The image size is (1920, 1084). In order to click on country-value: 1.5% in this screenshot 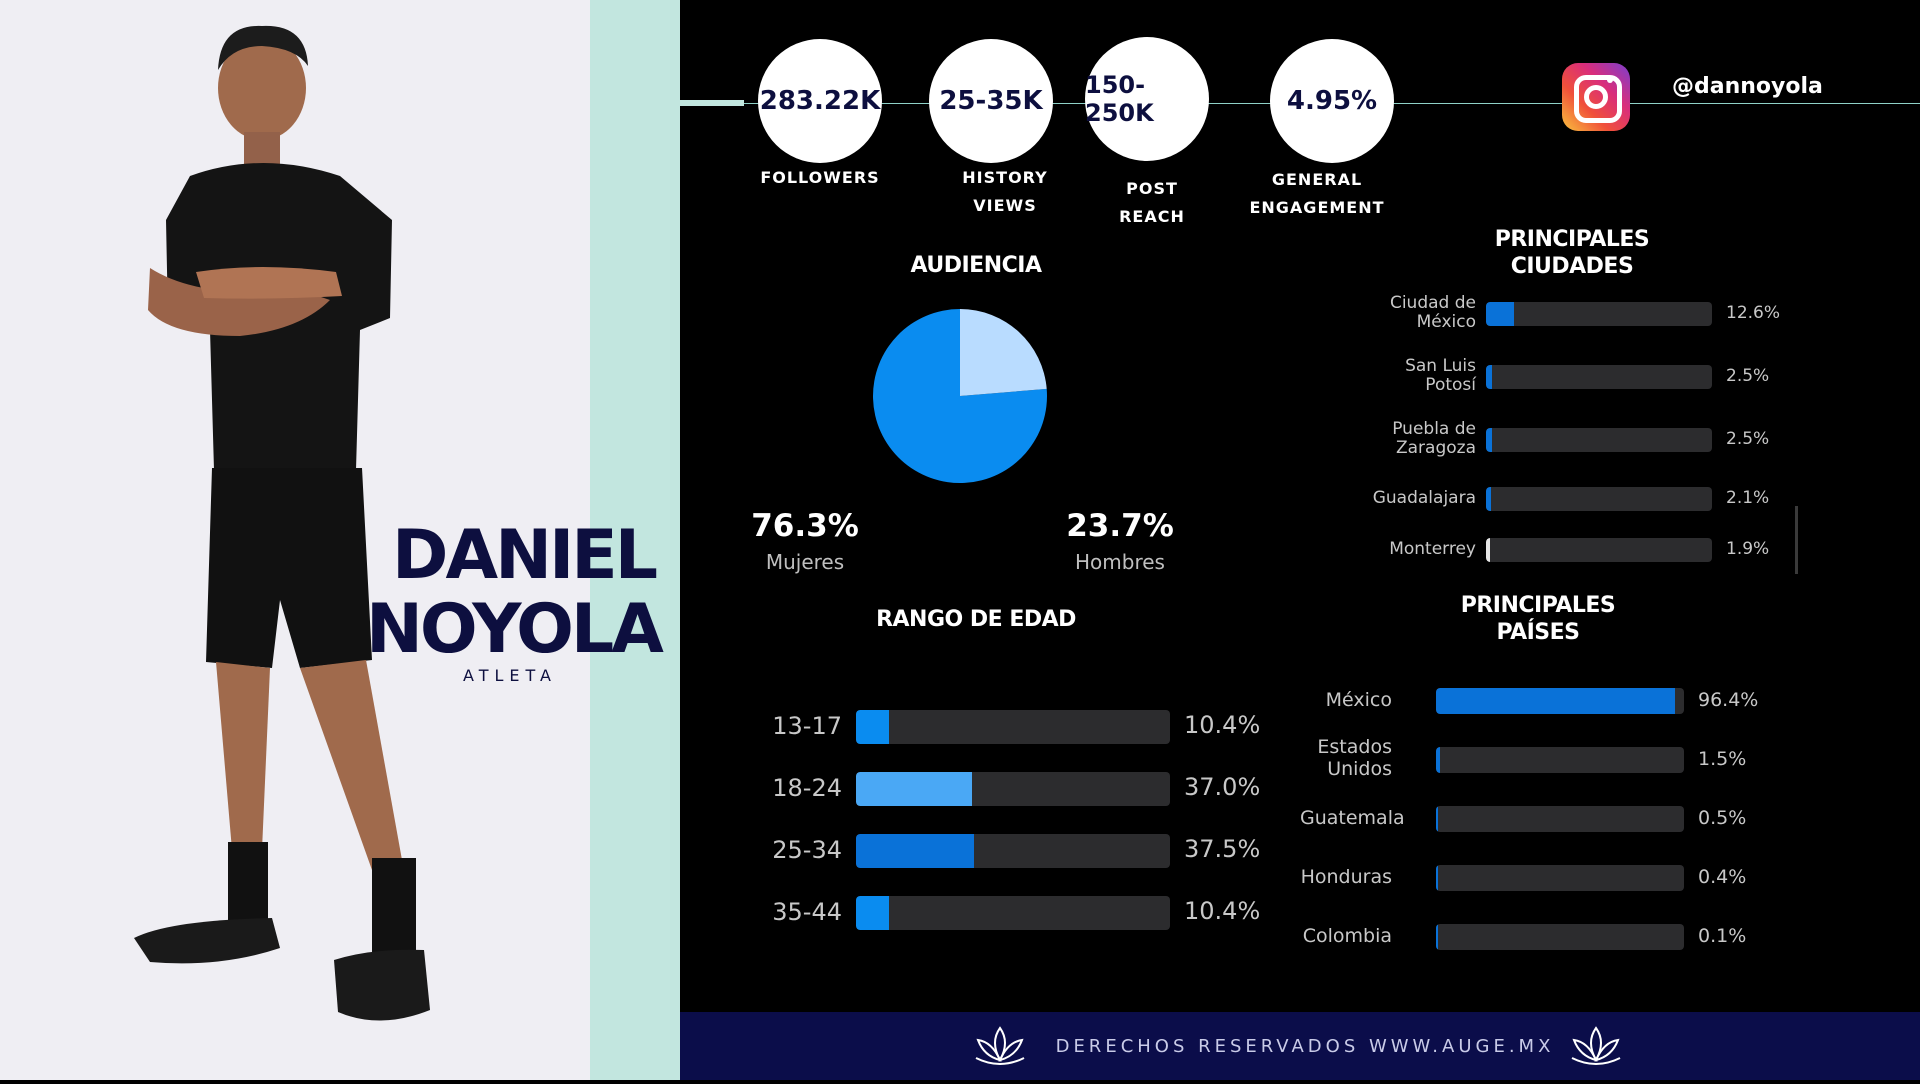, I will do `click(1722, 758)`.